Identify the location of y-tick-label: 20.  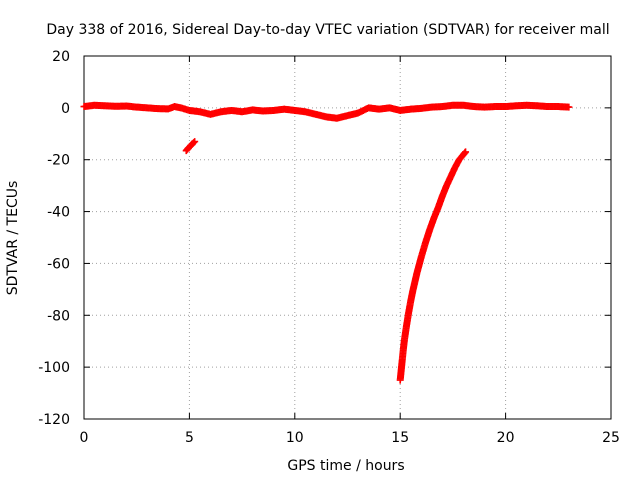
(61, 57).